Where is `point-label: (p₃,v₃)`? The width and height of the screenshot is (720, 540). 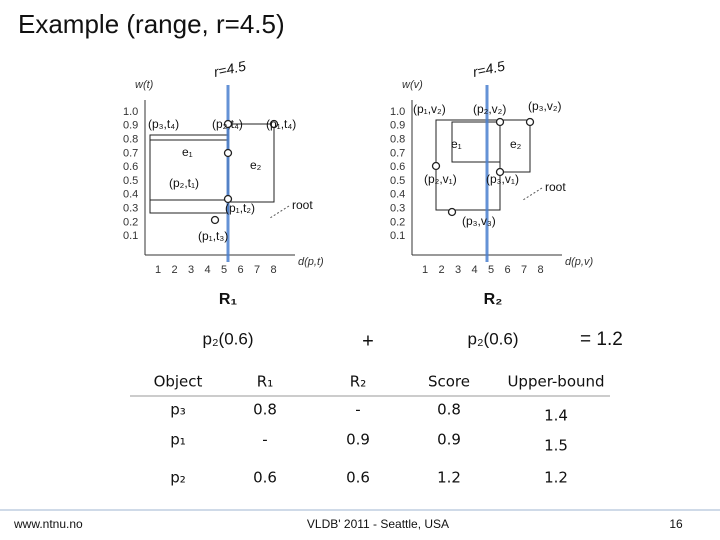 point-label: (p₃,v₃) is located at coordinates (479, 221).